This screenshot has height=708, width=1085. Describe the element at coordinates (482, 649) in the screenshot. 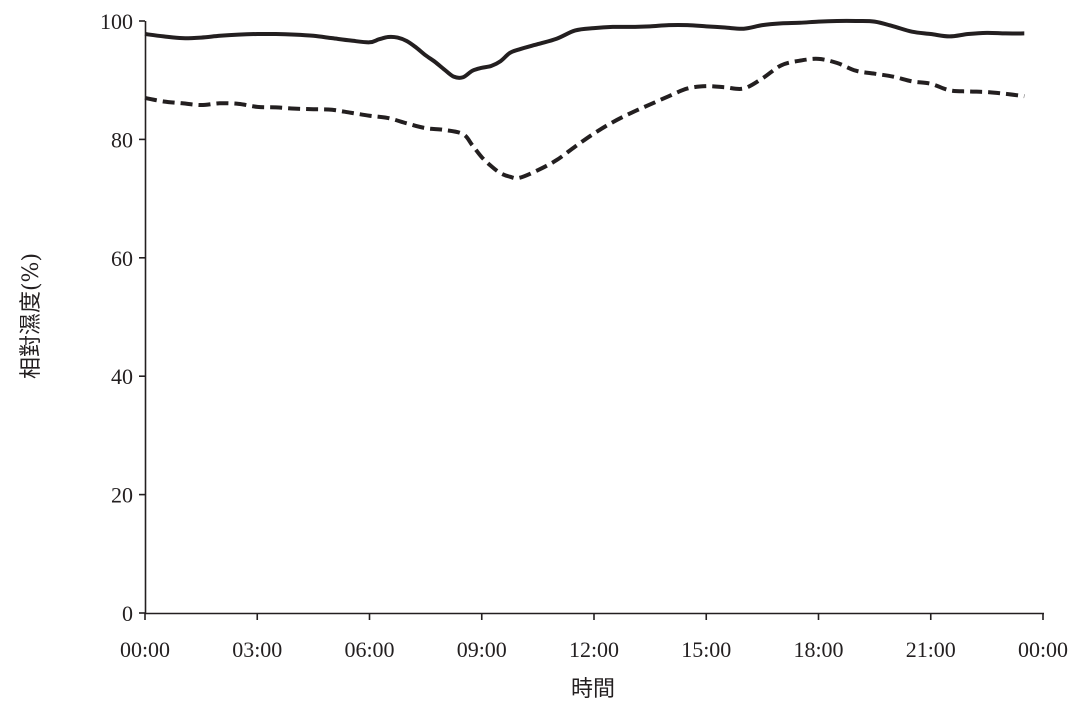

I see `x-tick-label: 09:00` at that location.